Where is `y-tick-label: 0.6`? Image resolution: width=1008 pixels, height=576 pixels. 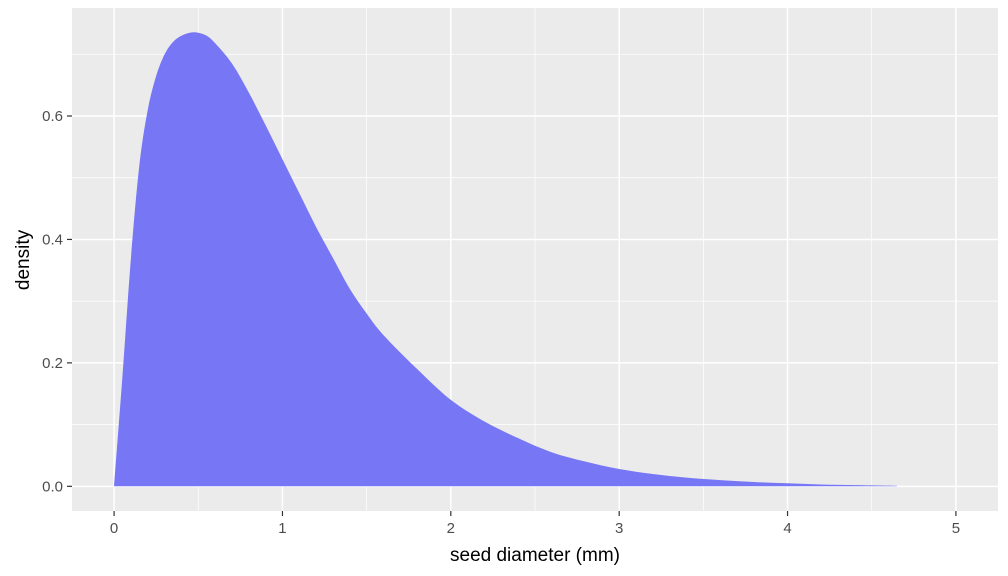
y-tick-label: 0.6 is located at coordinates (52, 116).